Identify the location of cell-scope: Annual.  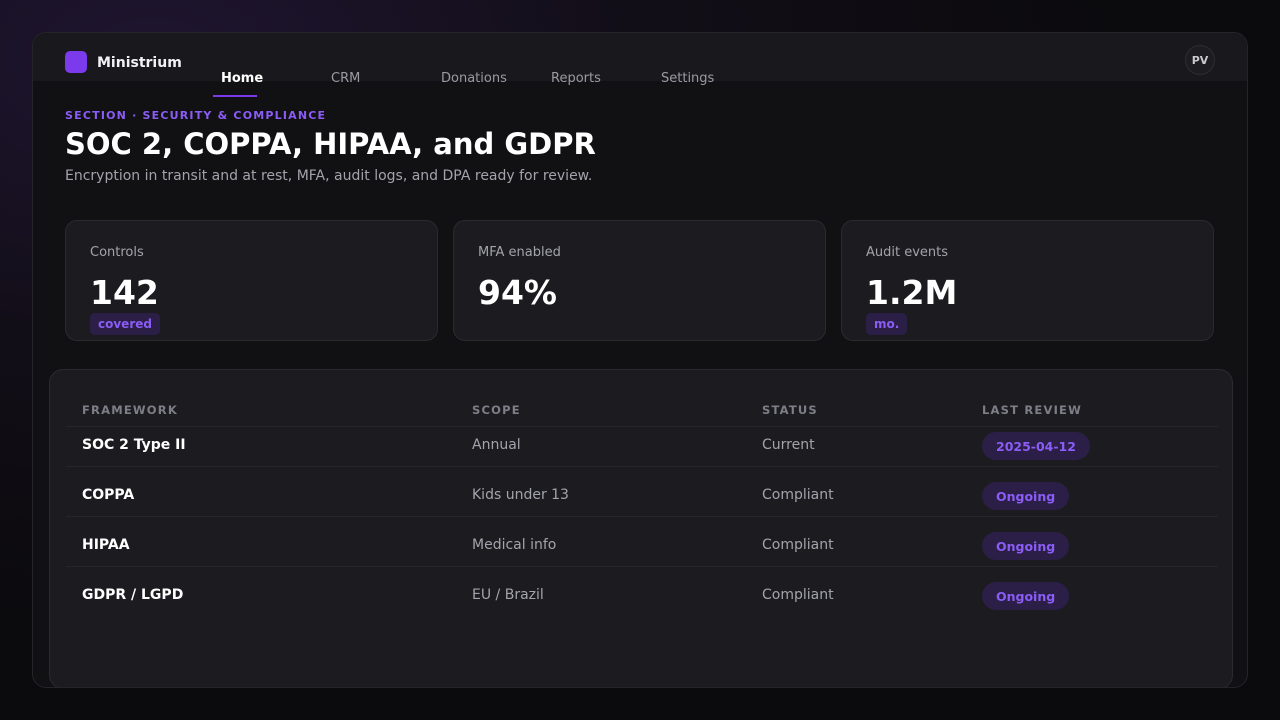
(496, 445).